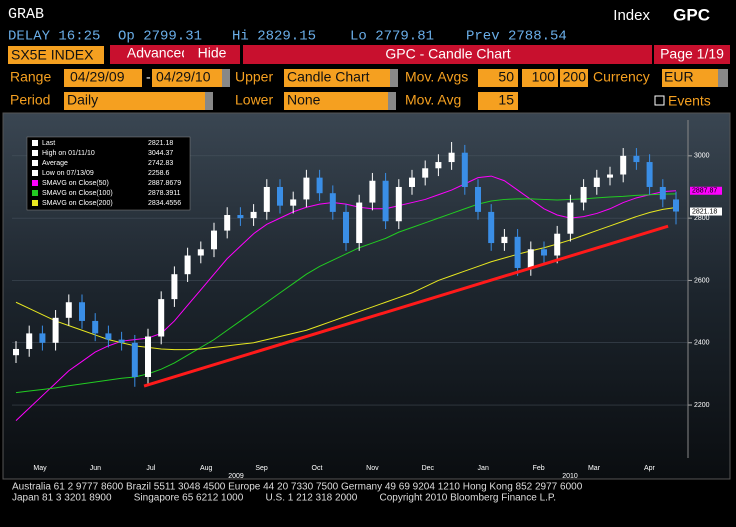  What do you see at coordinates (75, 183) in the screenshot?
I see `legend-label: SMAVG on Close(50)` at bounding box center [75, 183].